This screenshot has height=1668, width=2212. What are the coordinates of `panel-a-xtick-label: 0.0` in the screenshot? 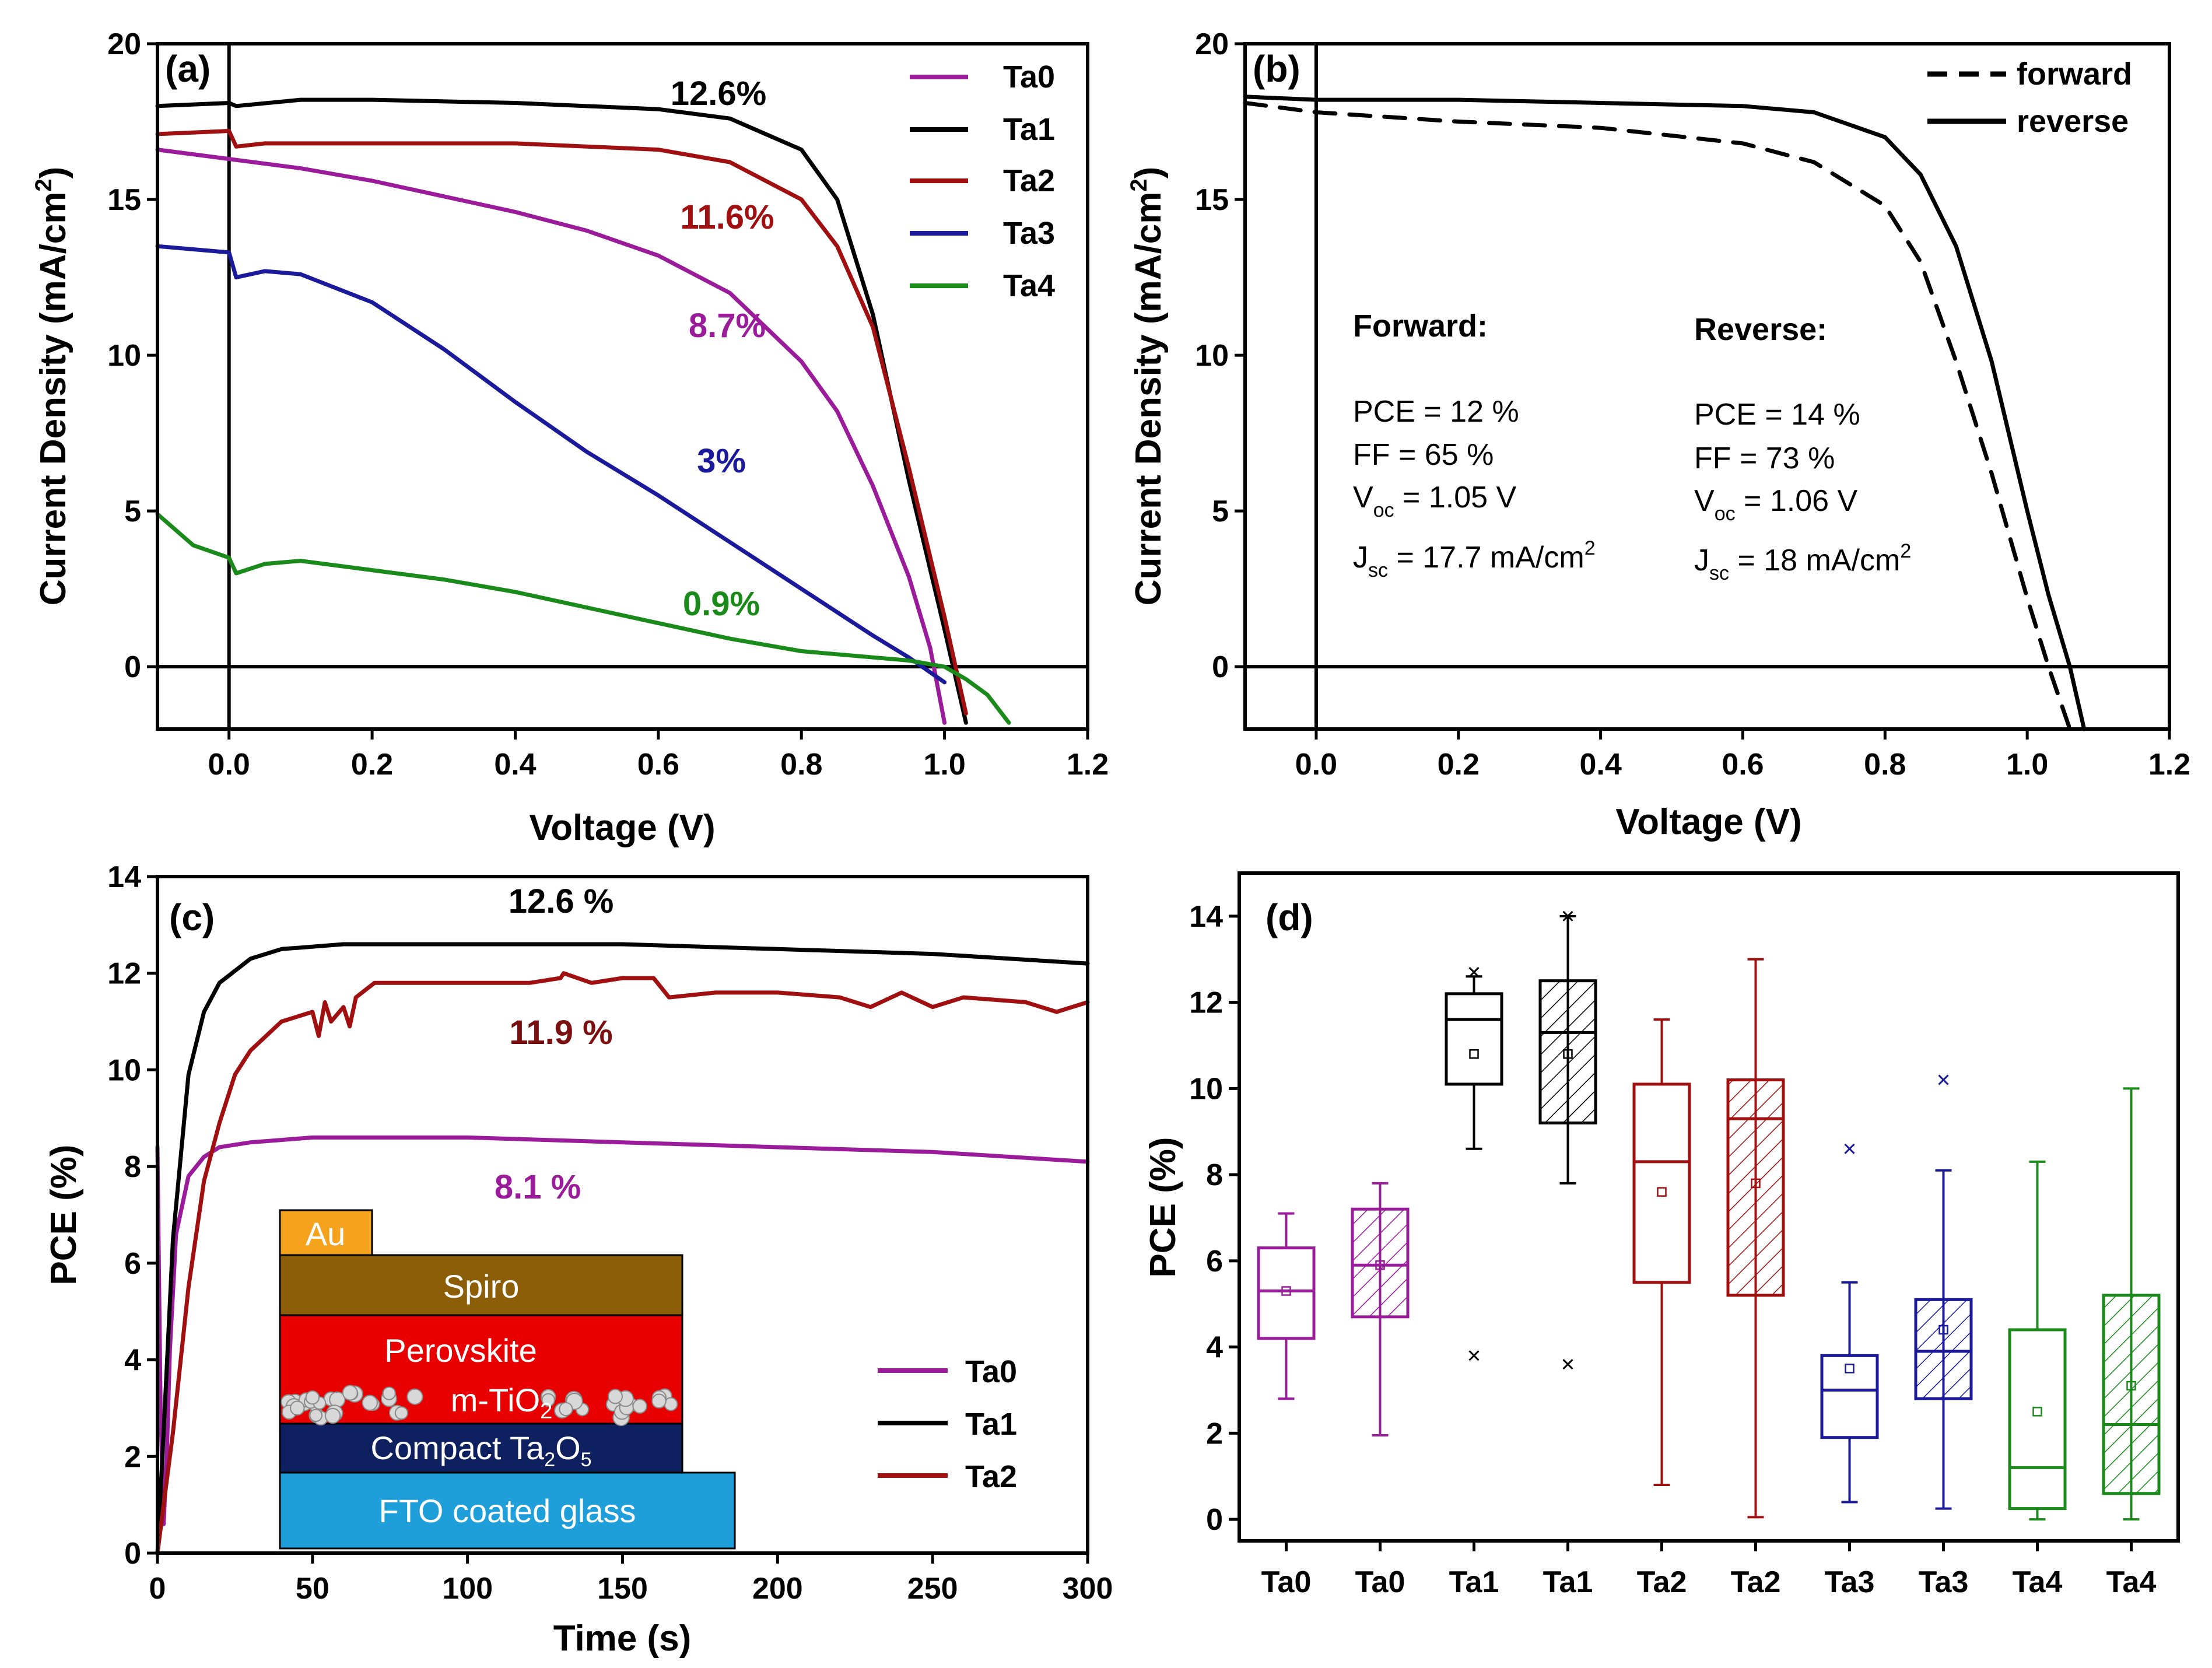 It's located at (229, 765).